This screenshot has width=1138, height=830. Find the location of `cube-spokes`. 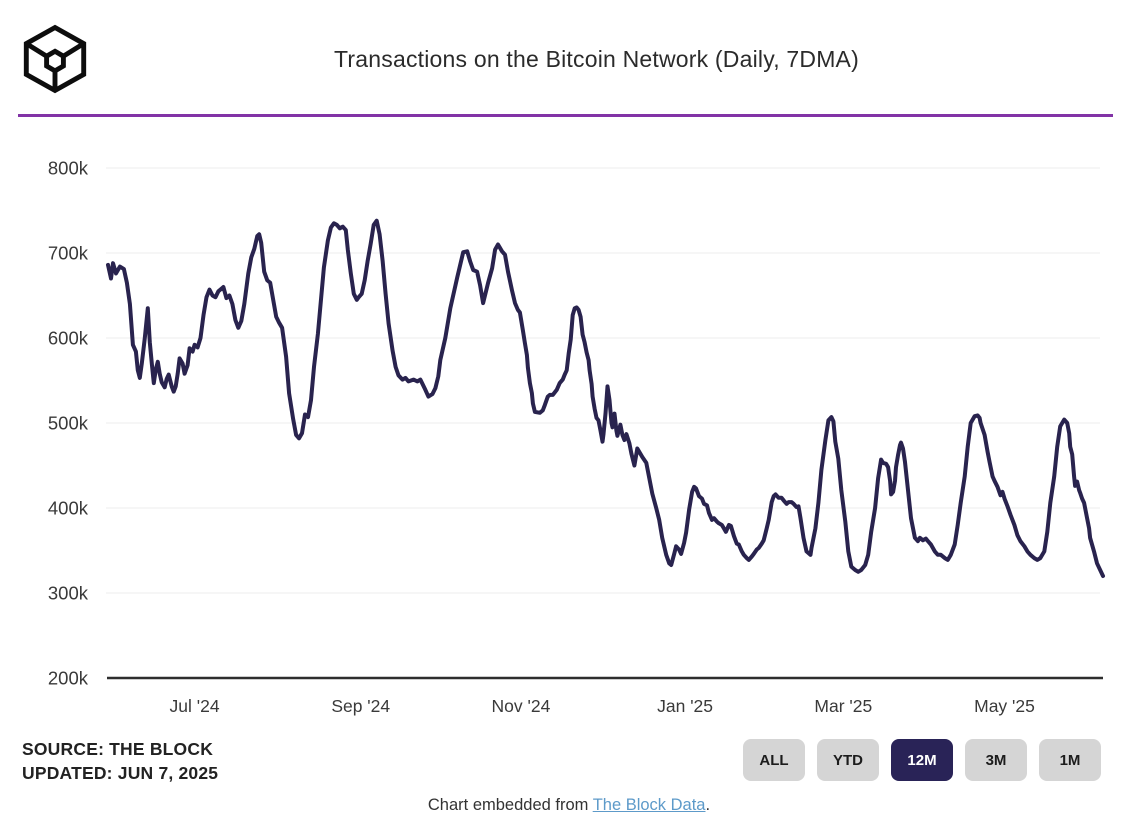

cube-spokes is located at coordinates (55, 66).